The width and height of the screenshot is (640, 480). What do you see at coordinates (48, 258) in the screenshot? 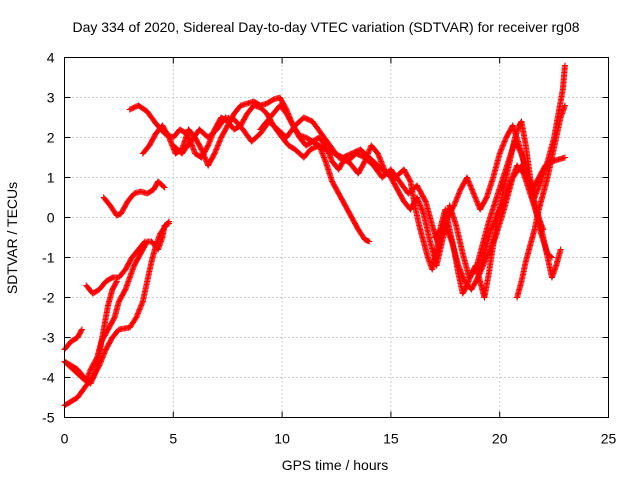
I see `y-tick-label: -1` at bounding box center [48, 258].